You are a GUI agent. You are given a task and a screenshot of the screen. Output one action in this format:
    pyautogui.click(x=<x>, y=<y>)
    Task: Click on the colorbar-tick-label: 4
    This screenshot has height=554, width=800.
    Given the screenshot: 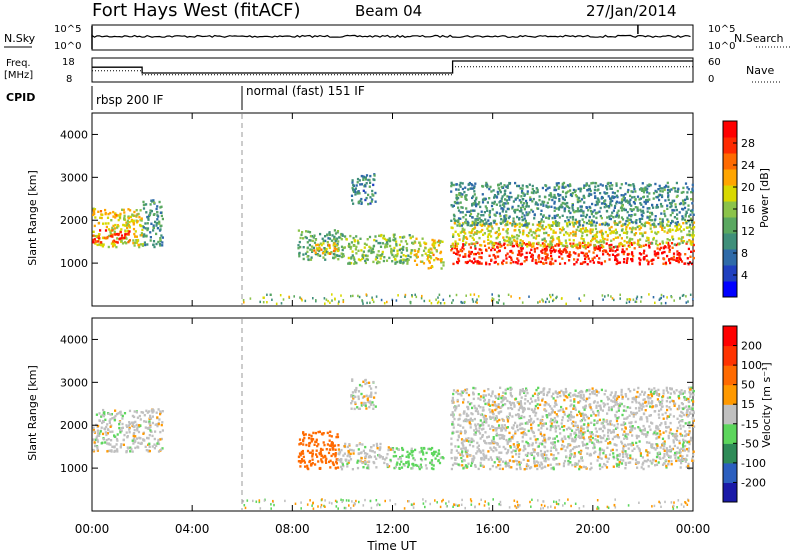 What is the action you would take?
    pyautogui.click(x=744, y=275)
    